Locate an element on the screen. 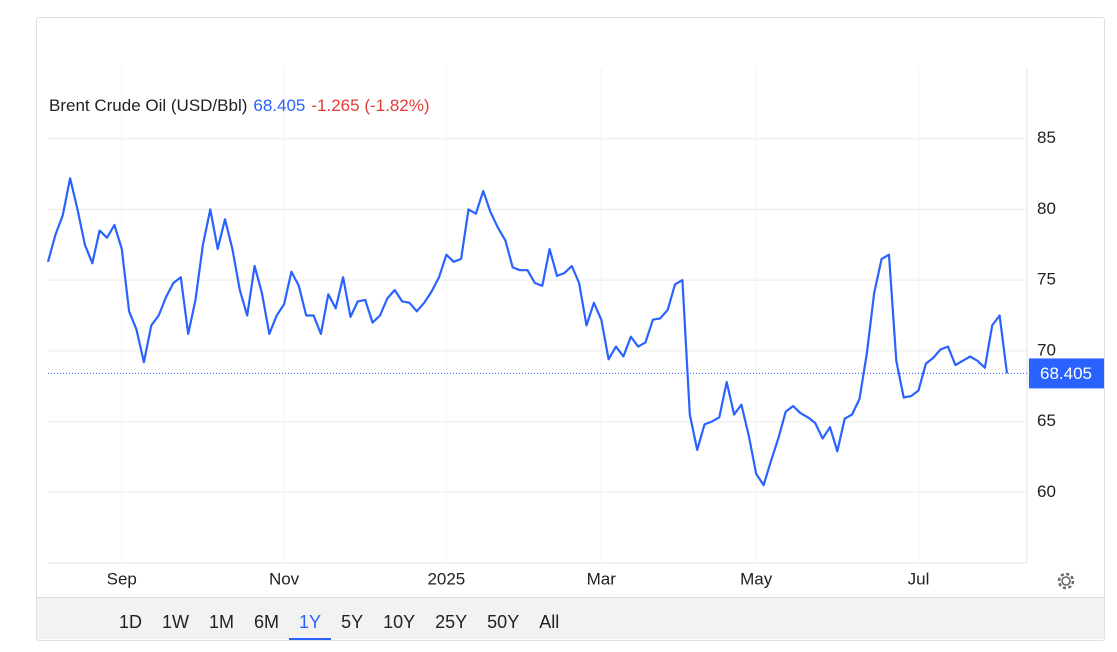 Image resolution: width=1117 pixels, height=652 pixels. range-bar: 1D 1W 1M 6M 1Y 5Y 10Y 25Y 50Y All is located at coordinates (570, 618).